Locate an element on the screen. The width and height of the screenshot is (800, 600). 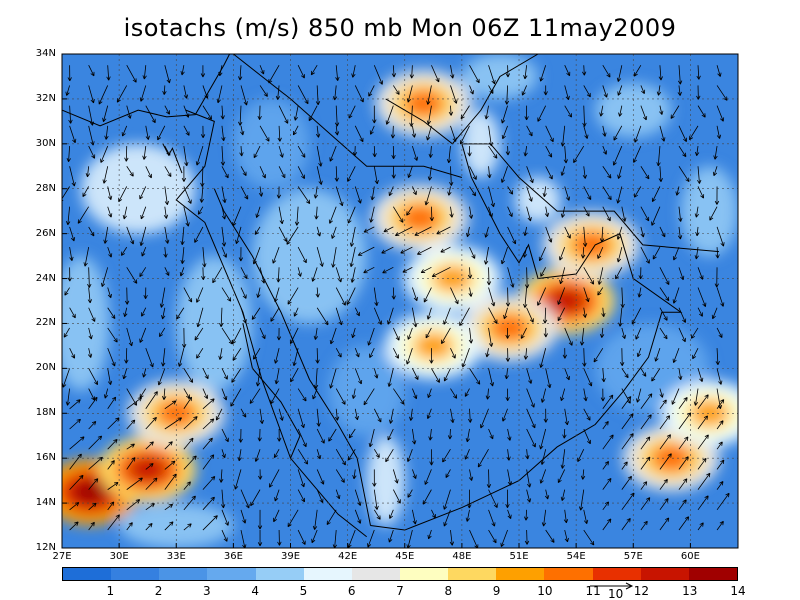
colorbar-label: 3 is located at coordinates (207, 591).